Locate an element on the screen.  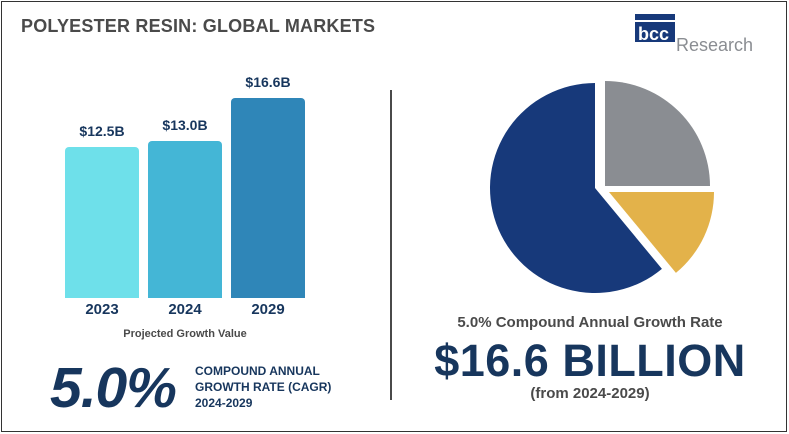
bcc-research-logo: bcc Research is located at coordinates (694, 34).